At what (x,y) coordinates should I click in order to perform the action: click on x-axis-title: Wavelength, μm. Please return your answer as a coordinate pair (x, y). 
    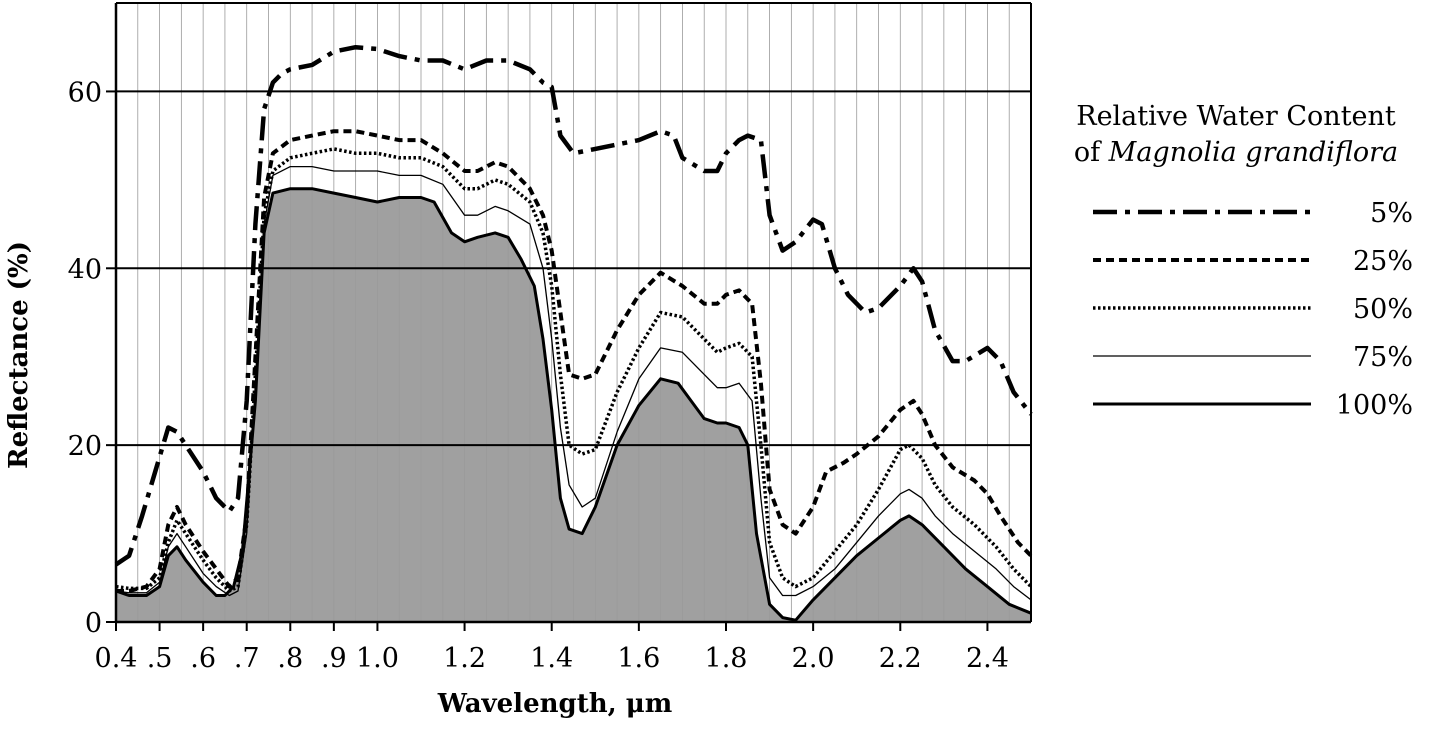
    Looking at the image, I should click on (555, 704).